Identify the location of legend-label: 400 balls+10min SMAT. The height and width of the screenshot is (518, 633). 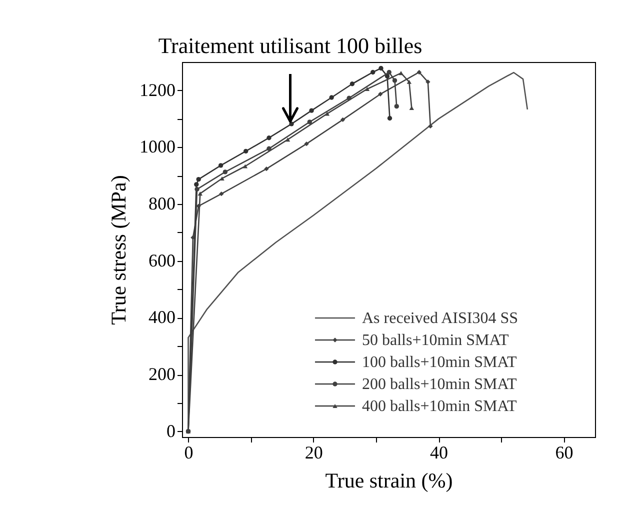
(440, 406).